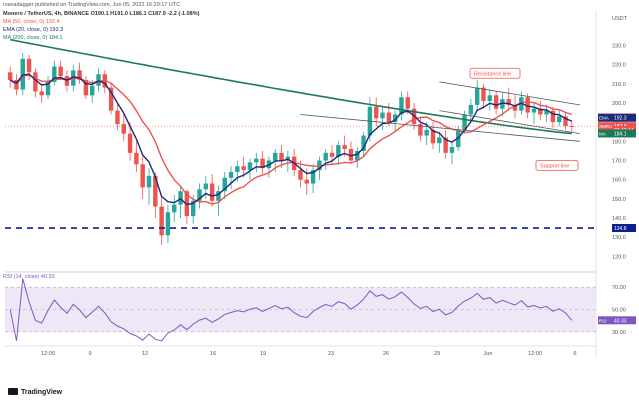 Image resolution: width=639 pixels, height=403 pixels. Describe the element at coordinates (145, 354) in the screenshot. I see `time-tick-label: 12` at that location.